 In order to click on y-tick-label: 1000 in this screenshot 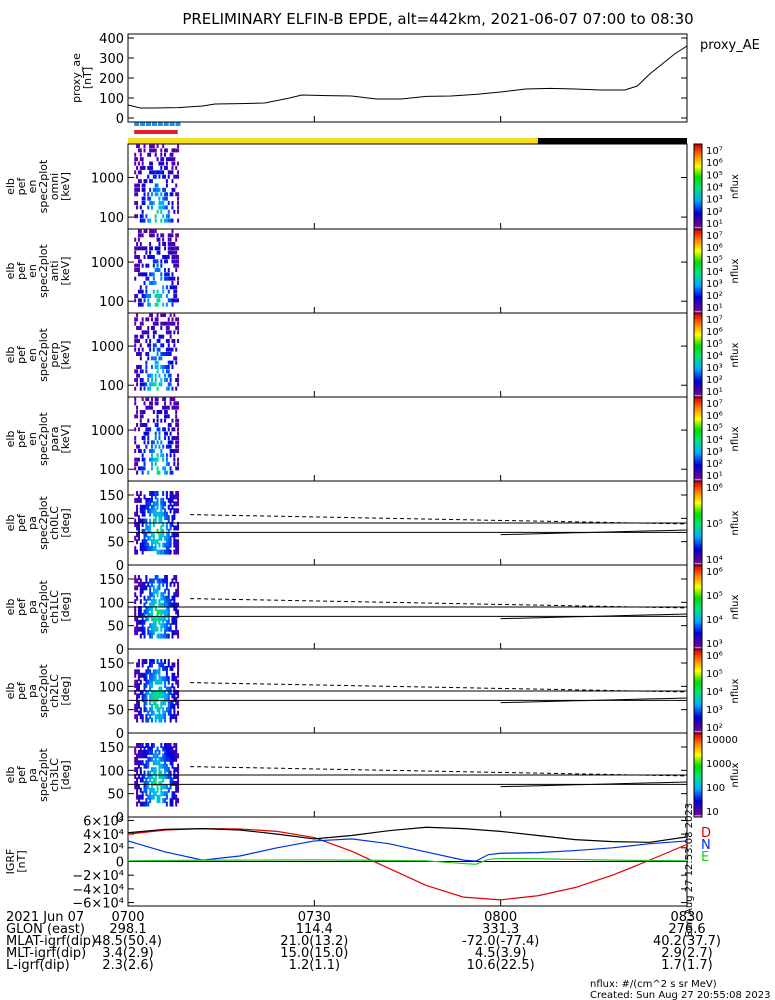, I will do `click(107, 431)`.